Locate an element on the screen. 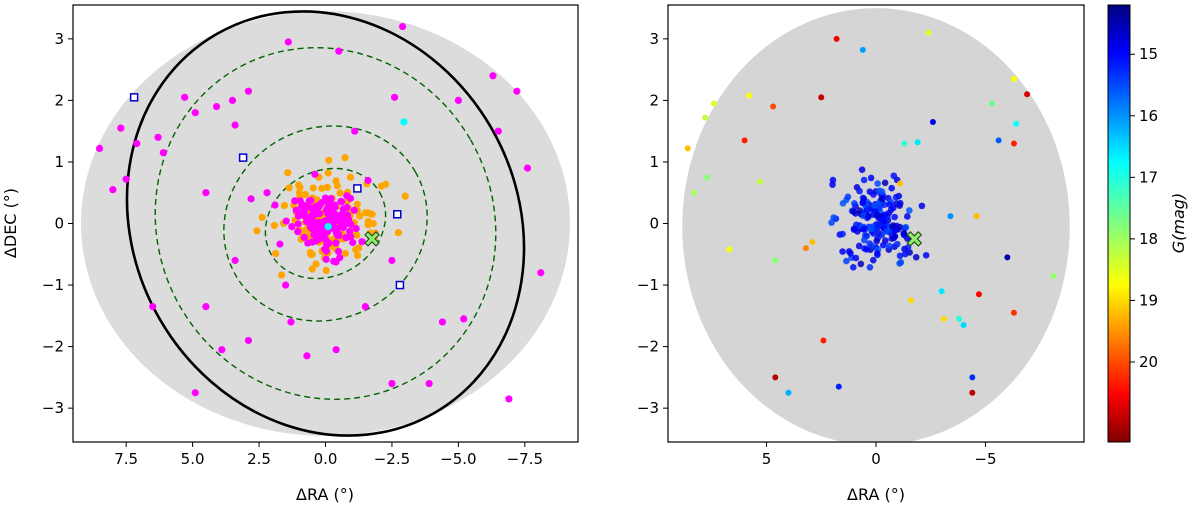  x-cross-marker is located at coordinates (914, 239).